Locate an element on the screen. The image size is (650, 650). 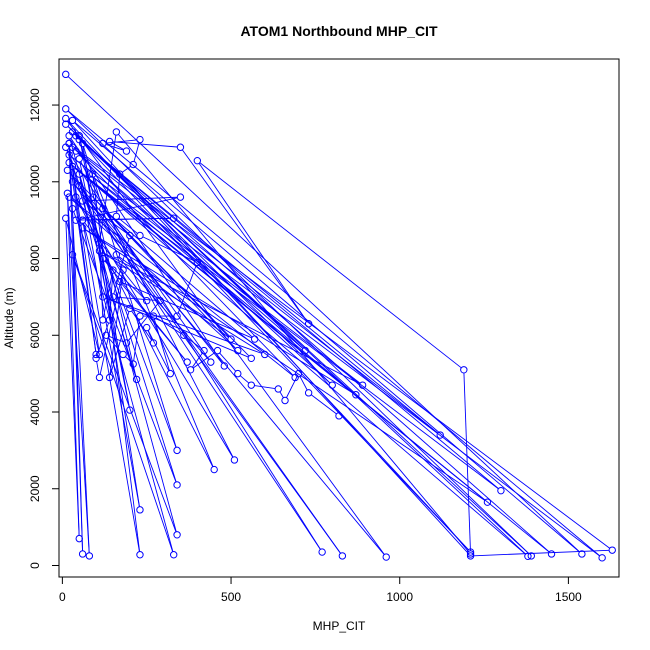
y-tick-label: 8000 is located at coordinates (35, 258).